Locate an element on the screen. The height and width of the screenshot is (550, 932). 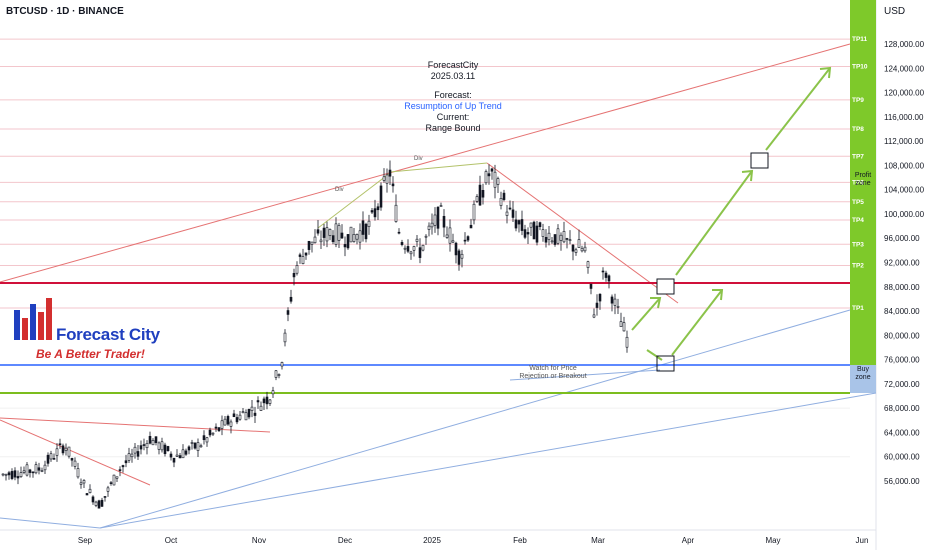
time-tick-label: 2025 is located at coordinates (432, 540).